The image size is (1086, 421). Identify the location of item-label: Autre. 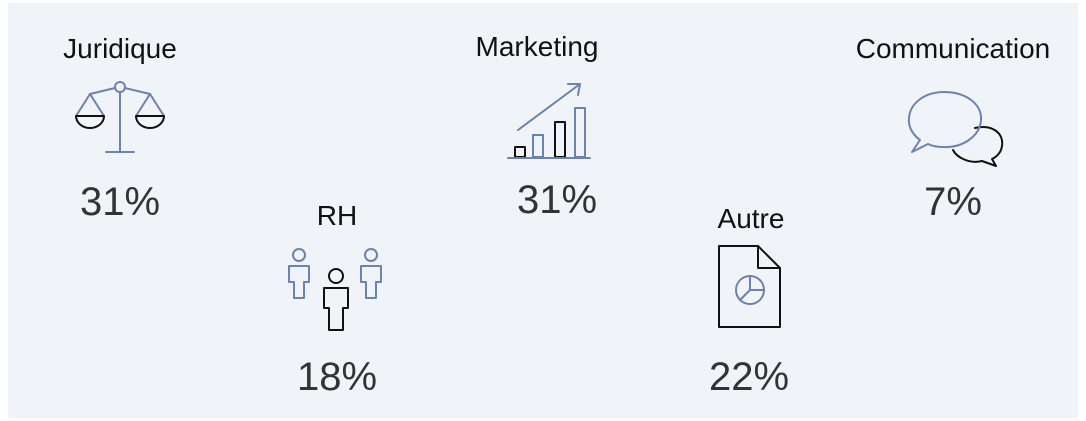
(751, 218).